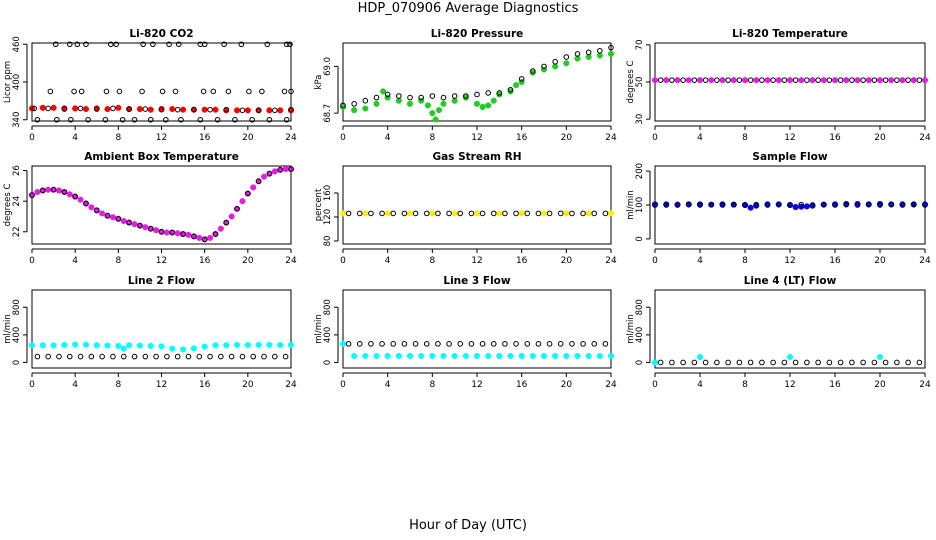 The height and width of the screenshot is (540, 936). What do you see at coordinates (205, 385) in the screenshot?
I see `x-tick-label: 16` at bounding box center [205, 385].